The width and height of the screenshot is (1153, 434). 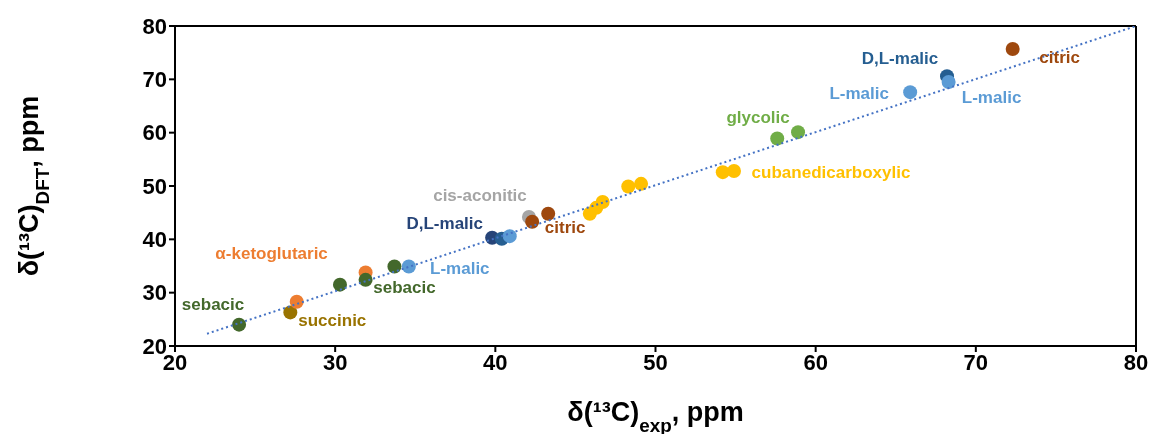 I want to click on series-label: α-ketoglutaric, so click(x=271, y=253).